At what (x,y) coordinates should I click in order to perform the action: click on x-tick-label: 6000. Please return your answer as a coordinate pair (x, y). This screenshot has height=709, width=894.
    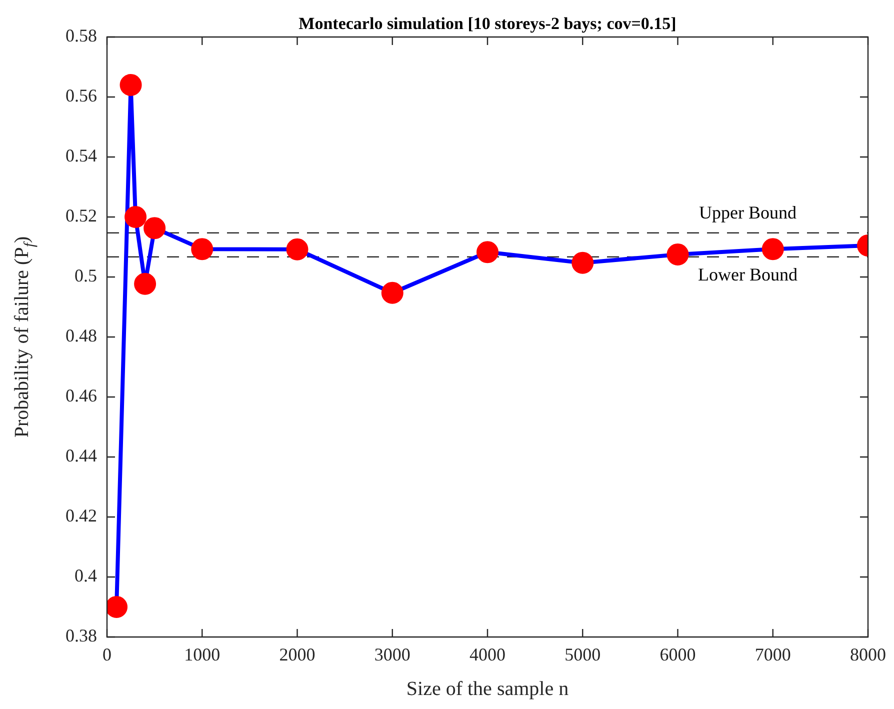
    Looking at the image, I should click on (678, 654).